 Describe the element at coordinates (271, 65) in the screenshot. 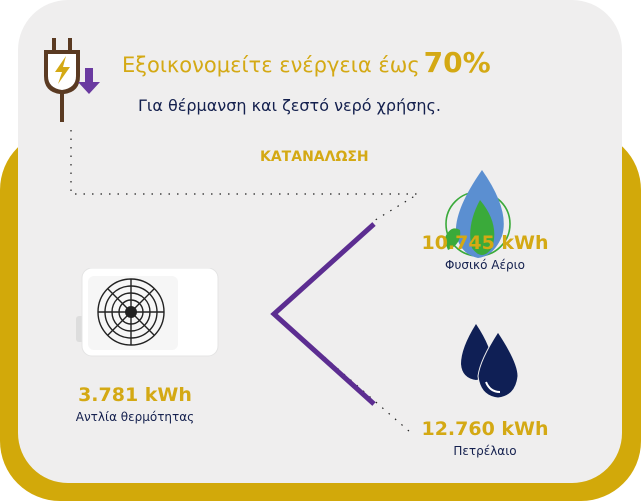

I see `headline-text: Εξοικονομείτε ενέργεια έως` at that location.